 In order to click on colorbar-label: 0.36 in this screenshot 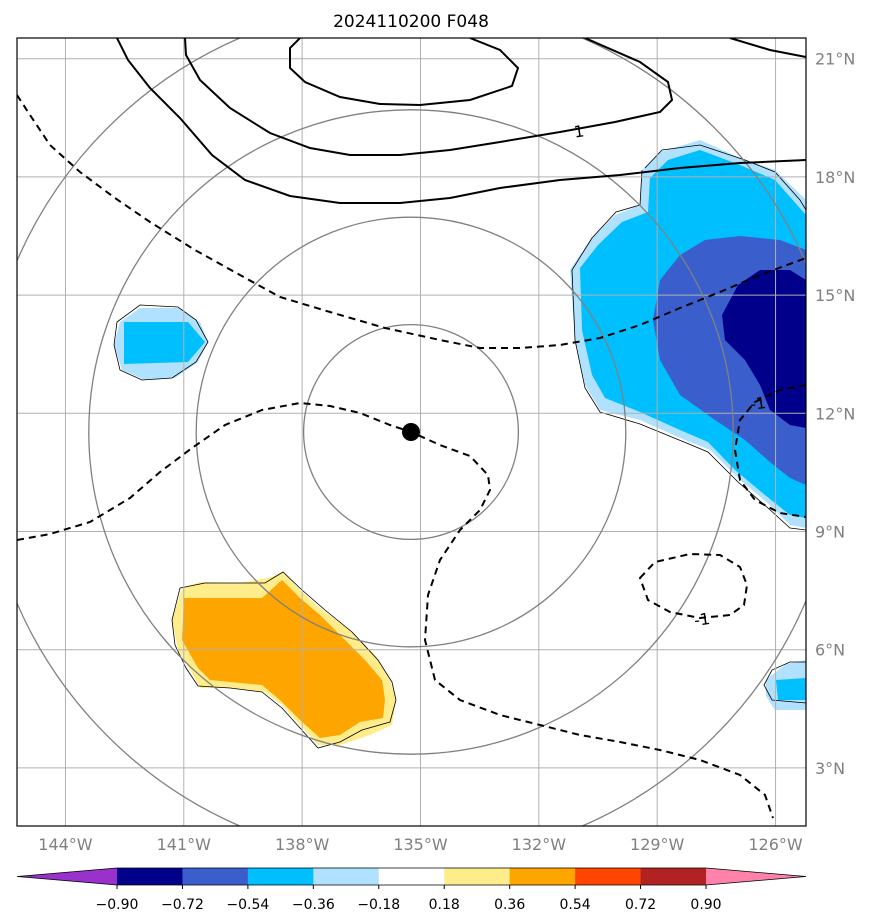, I will do `click(509, 905)`.